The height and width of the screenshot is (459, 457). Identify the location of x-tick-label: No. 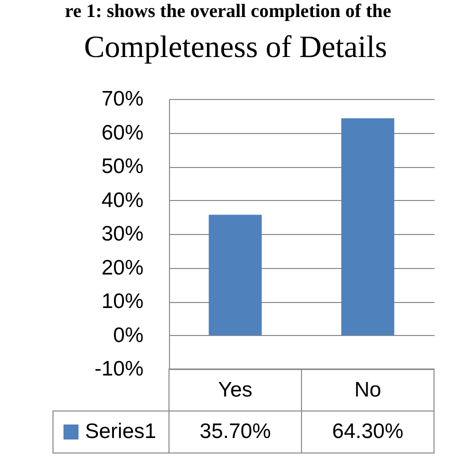
(368, 390).